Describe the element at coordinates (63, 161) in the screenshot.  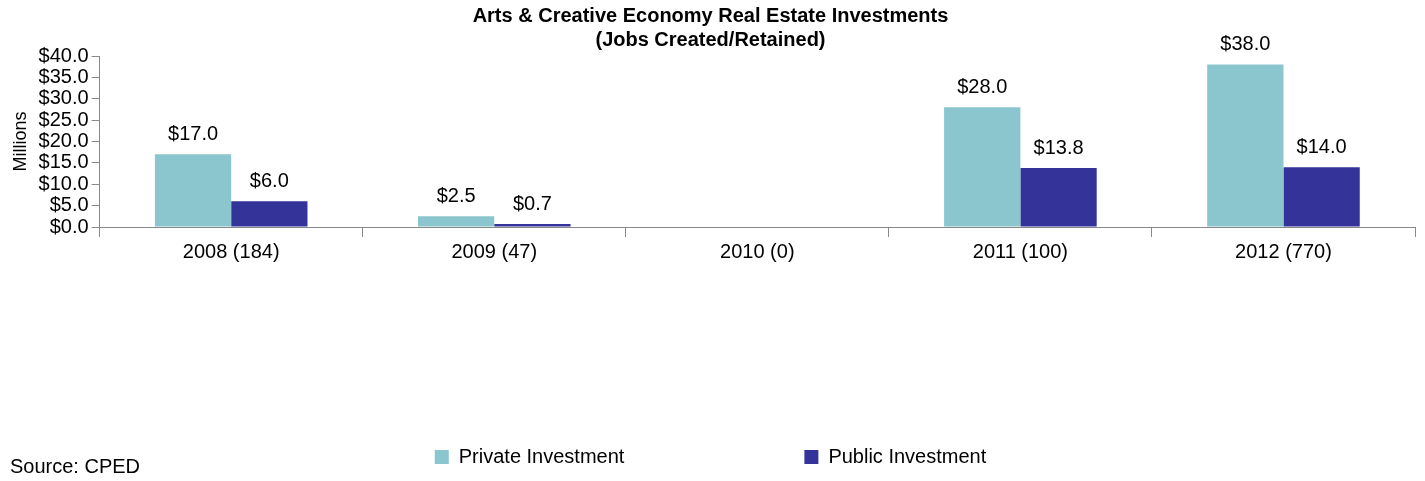
I see `y-tick-label: $15.0` at that location.